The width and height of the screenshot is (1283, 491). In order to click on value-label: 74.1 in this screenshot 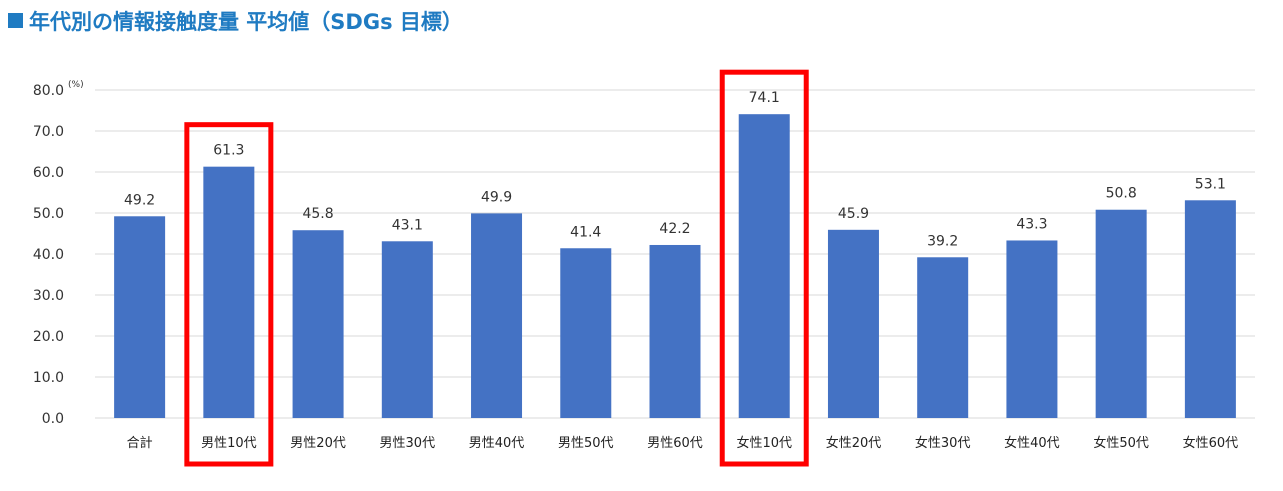, I will do `click(764, 98)`.